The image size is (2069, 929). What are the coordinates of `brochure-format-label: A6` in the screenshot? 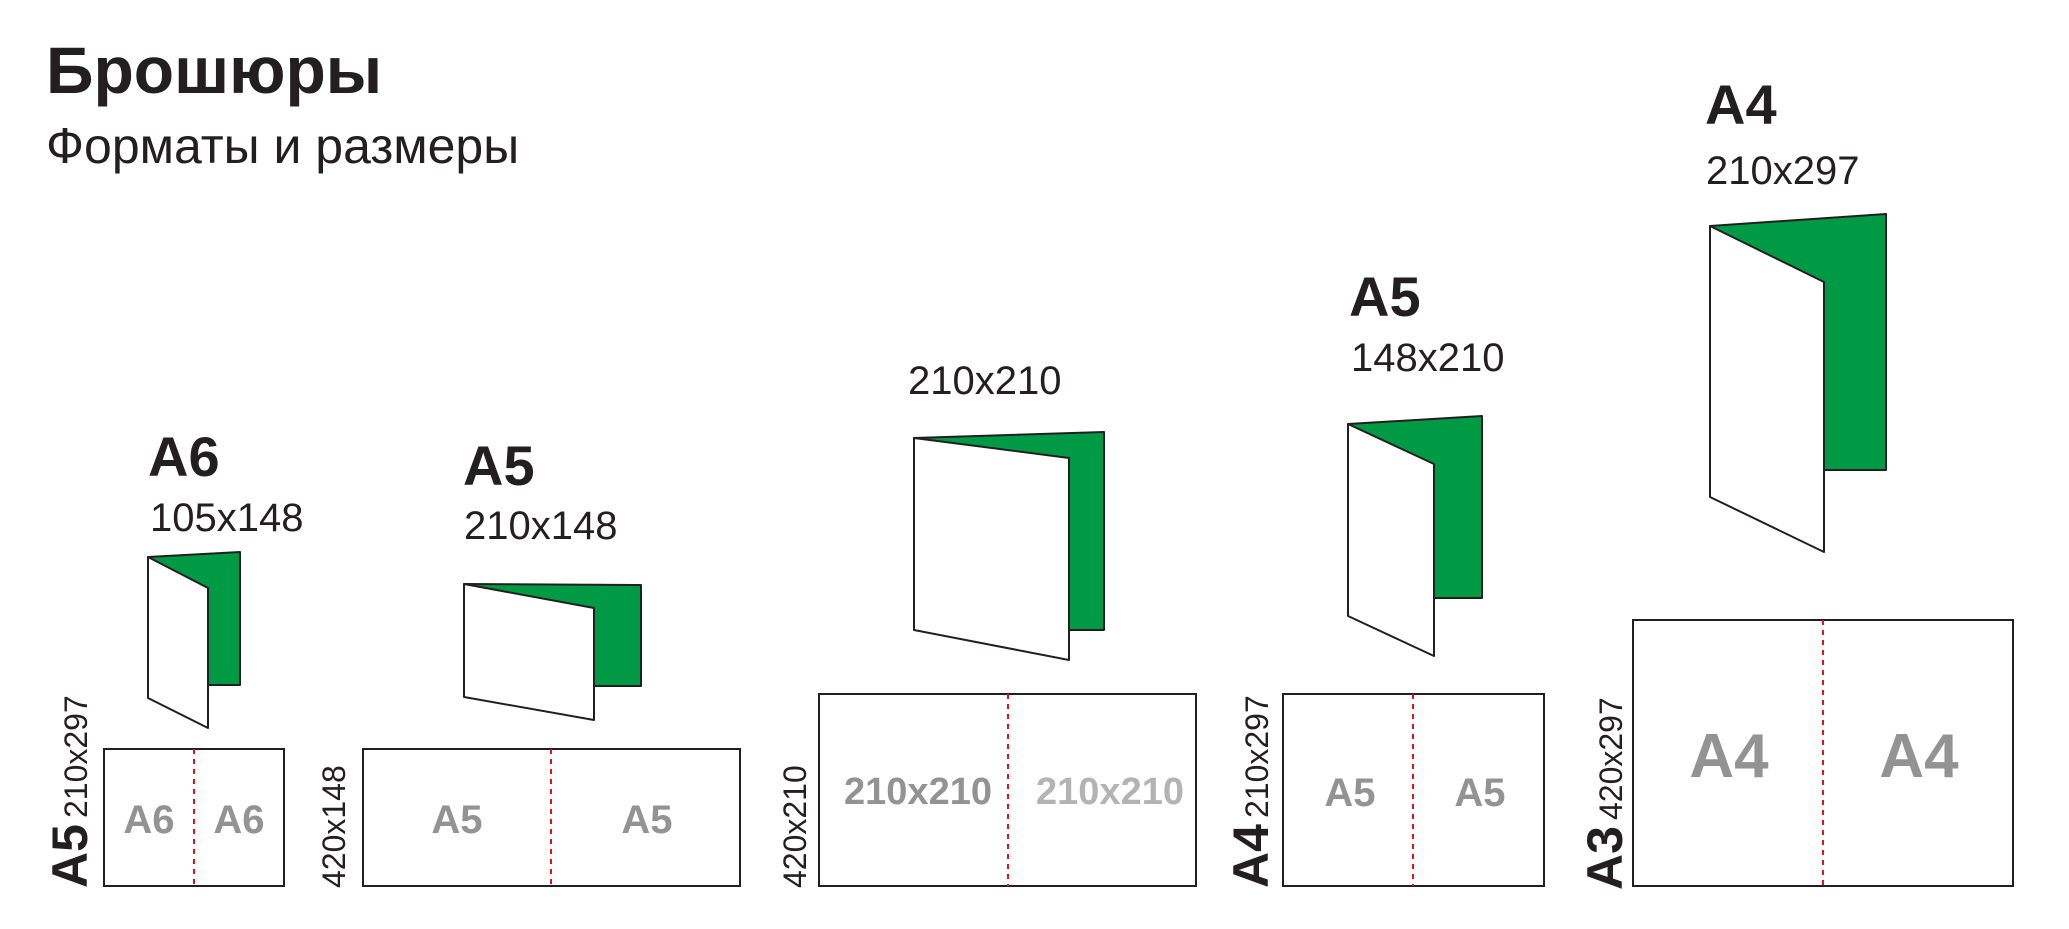 It's located at (184, 456).